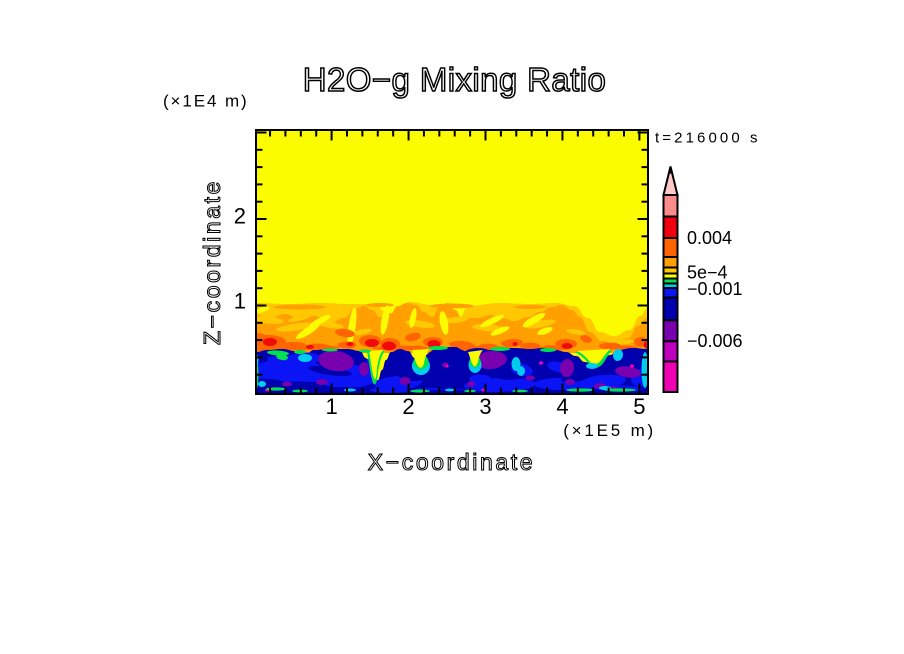 Image resolution: width=904 pixels, height=654 pixels. What do you see at coordinates (609, 430) in the screenshot?
I see `svg-text: (×1E5 m)` at bounding box center [609, 430].